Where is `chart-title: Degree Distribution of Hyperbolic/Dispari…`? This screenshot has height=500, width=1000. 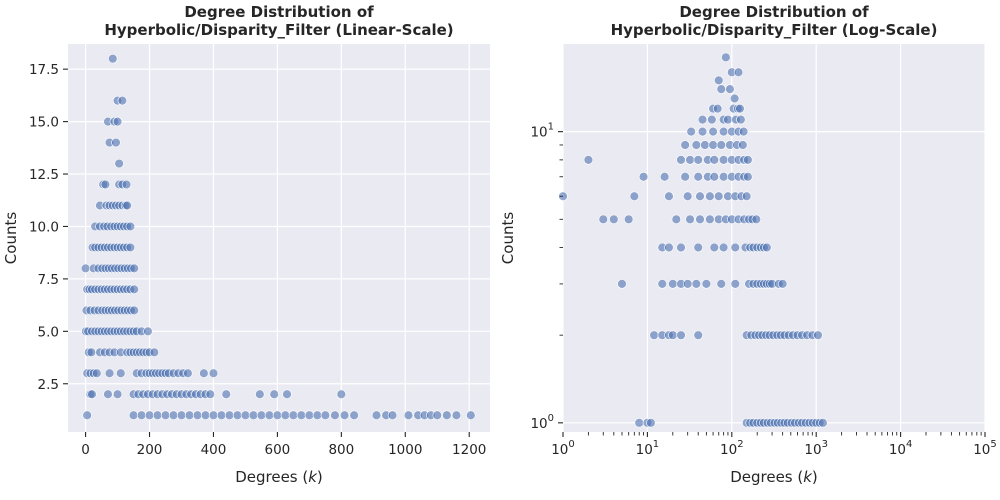
chart-title: Degree Distribution of Hyperbolic/Dispari… is located at coordinates (278, 21).